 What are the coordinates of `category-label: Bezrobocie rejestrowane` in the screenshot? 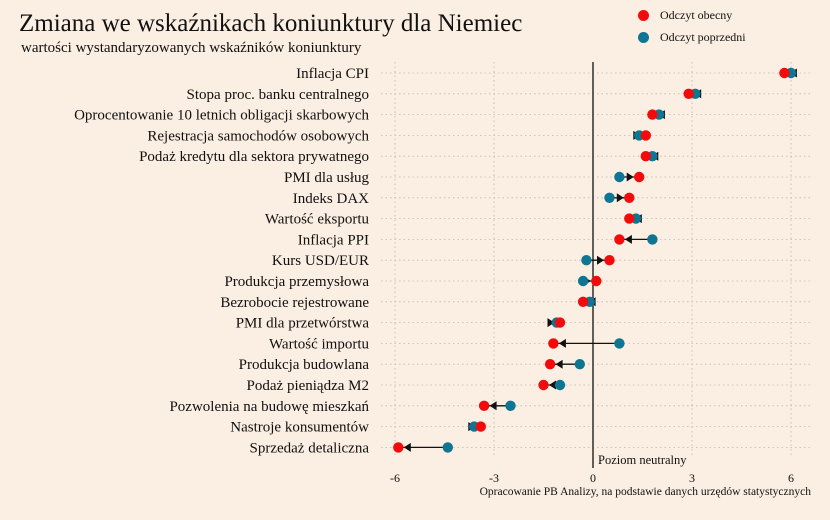 It's located at (294, 303).